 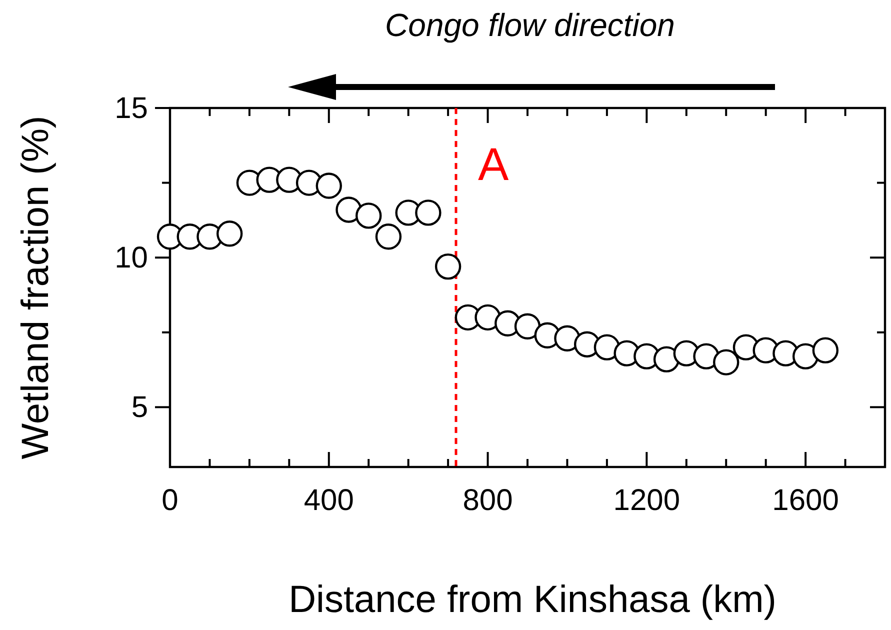 What do you see at coordinates (36, 288) in the screenshot?
I see `y-axis-title: Wetland fraction (%)` at bounding box center [36, 288].